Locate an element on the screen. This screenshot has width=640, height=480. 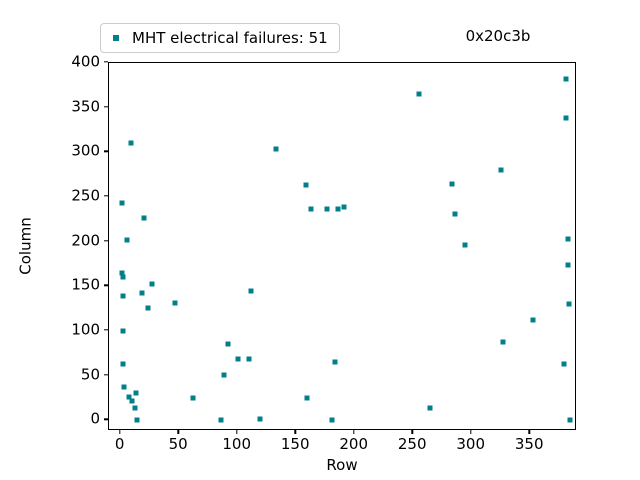
legend-box: MHT electrical failures: 51 is located at coordinates (220, 38).